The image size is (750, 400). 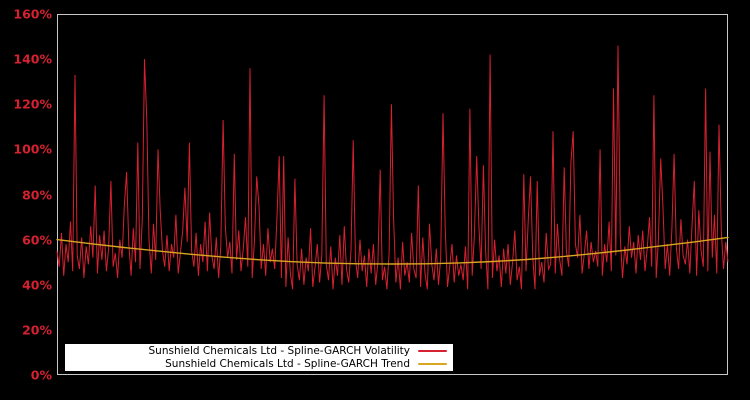 What do you see at coordinates (37, 285) in the screenshot?
I see `y-tick-label: 40%` at bounding box center [37, 285].